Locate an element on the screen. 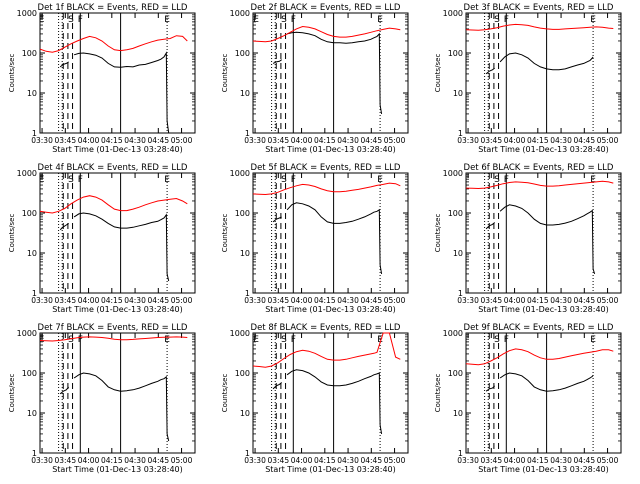 This screenshot has height=484, width=640. panel-title: Det 4f BLACK = Events, RED = LLD is located at coordinates (113, 168).